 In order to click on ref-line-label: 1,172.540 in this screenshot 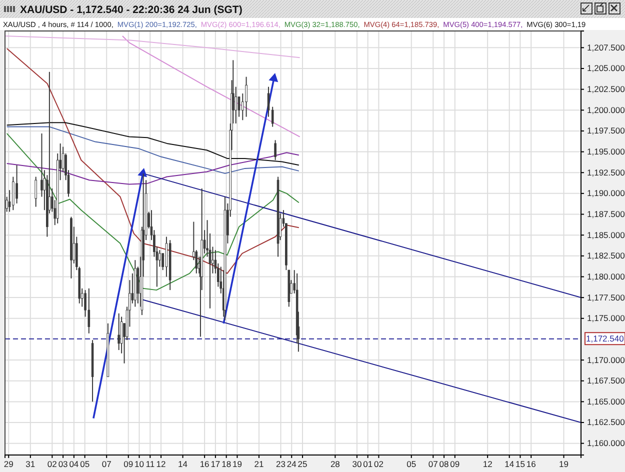, I will do `click(605, 339)`.